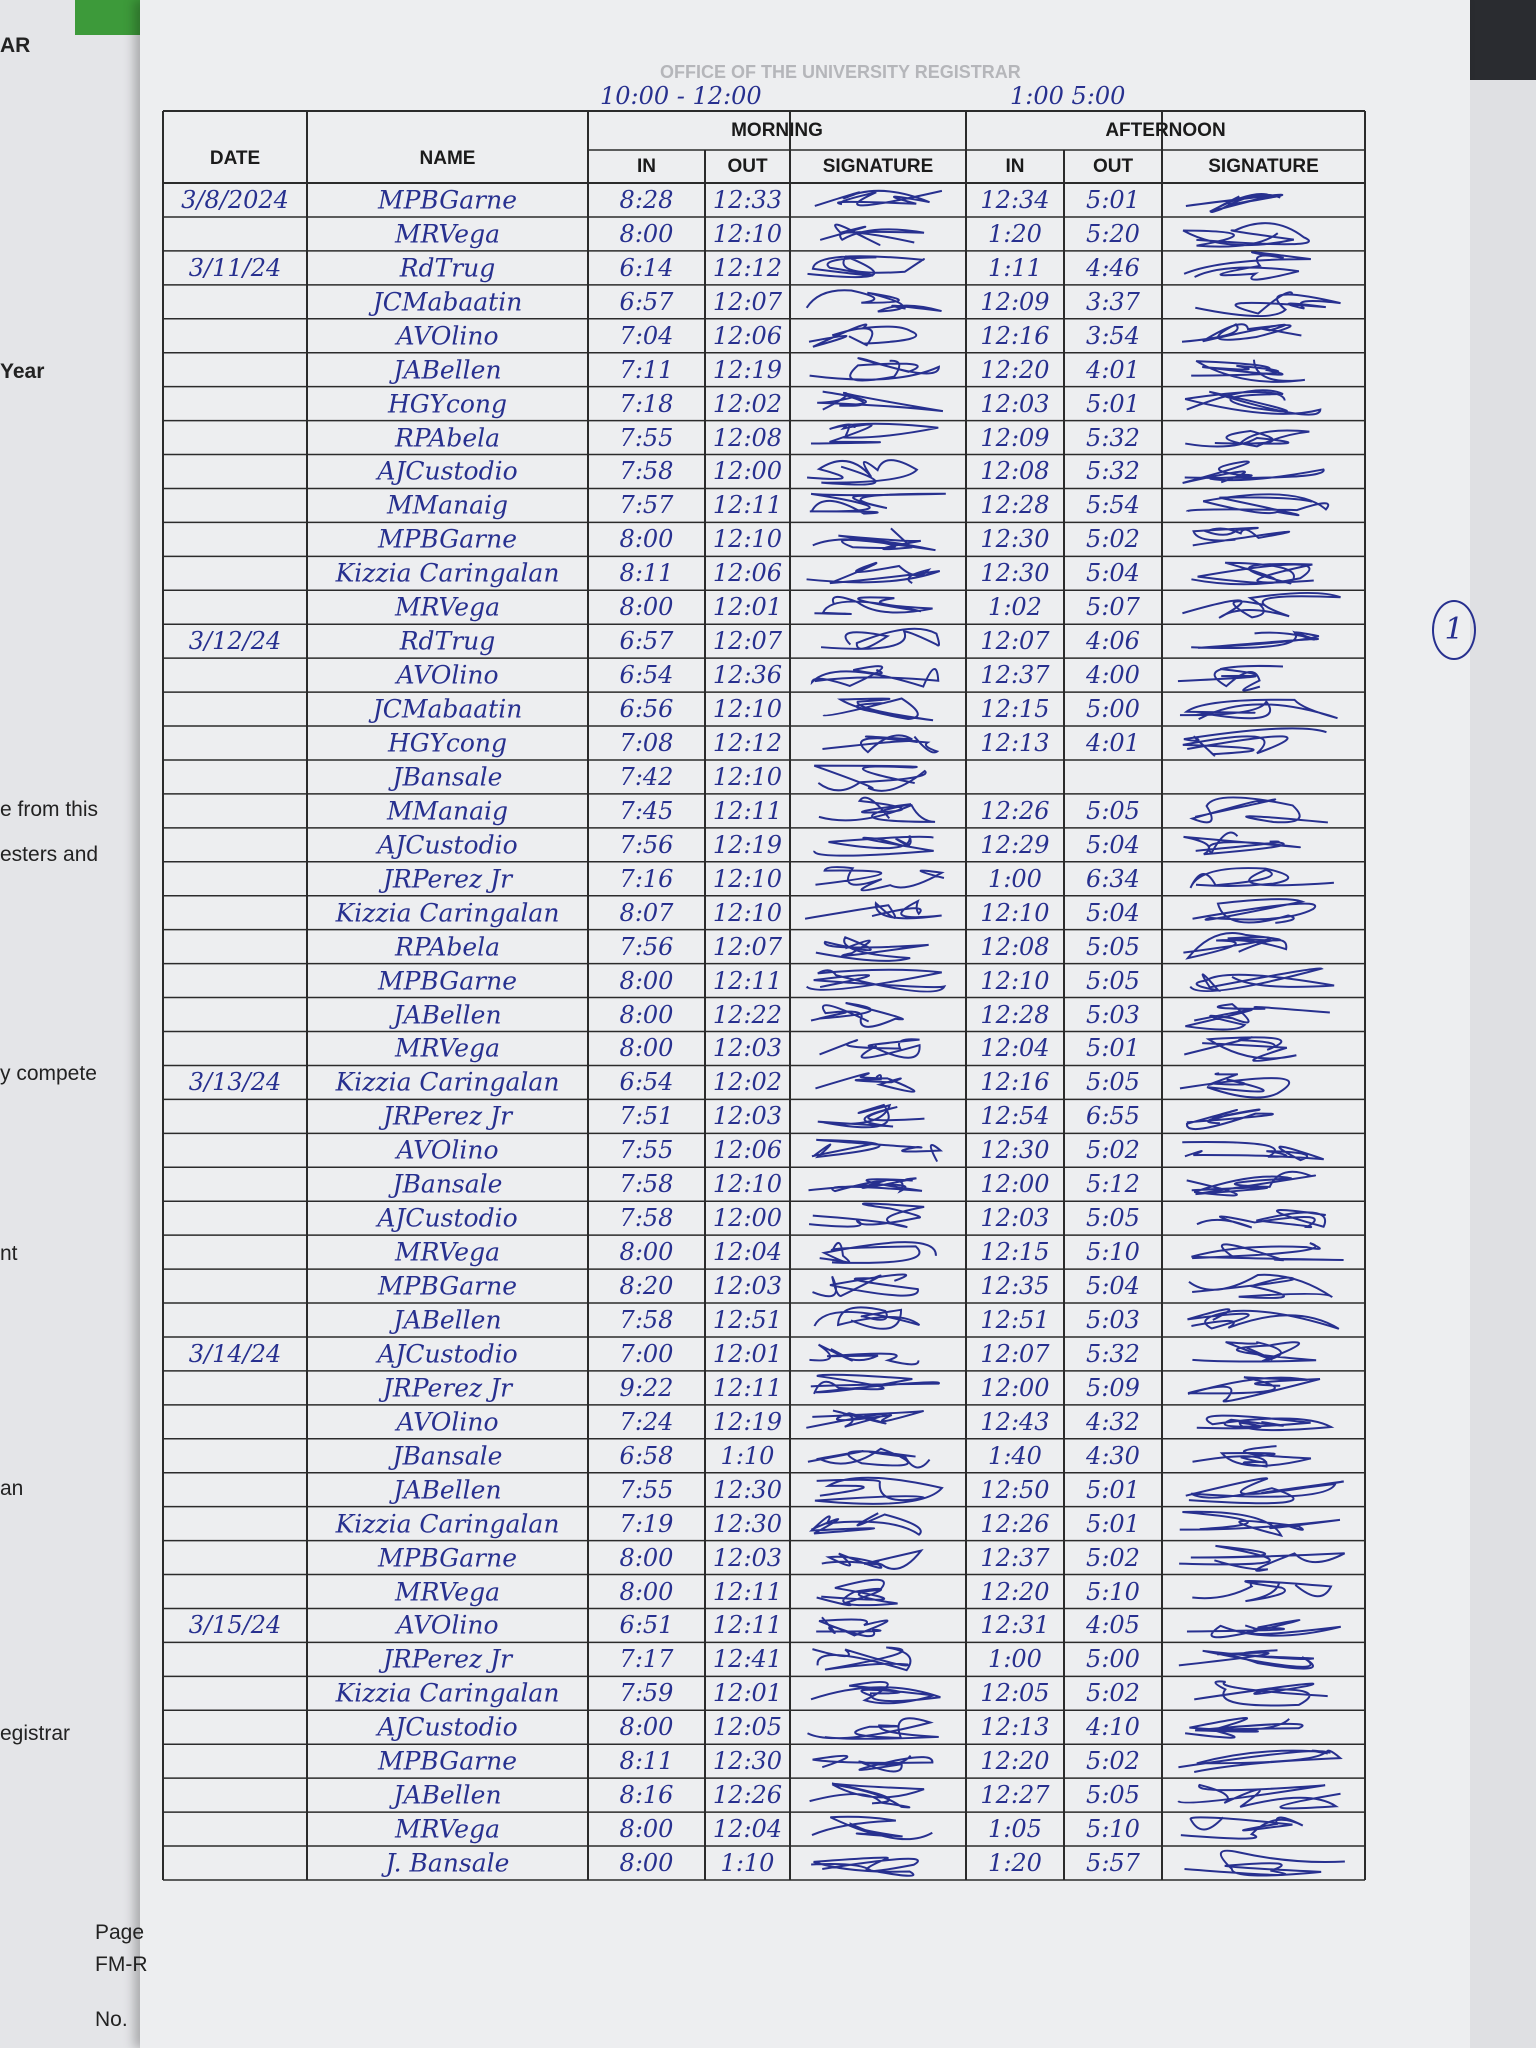 The width and height of the screenshot is (1536, 2048). What do you see at coordinates (747, 1353) in the screenshot?
I see `time: 12:01` at bounding box center [747, 1353].